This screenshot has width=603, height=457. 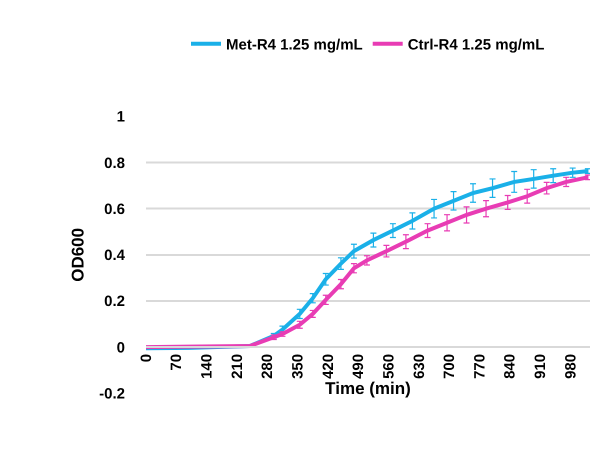 I want to click on x-tick-label: 0, so click(x=146, y=358).